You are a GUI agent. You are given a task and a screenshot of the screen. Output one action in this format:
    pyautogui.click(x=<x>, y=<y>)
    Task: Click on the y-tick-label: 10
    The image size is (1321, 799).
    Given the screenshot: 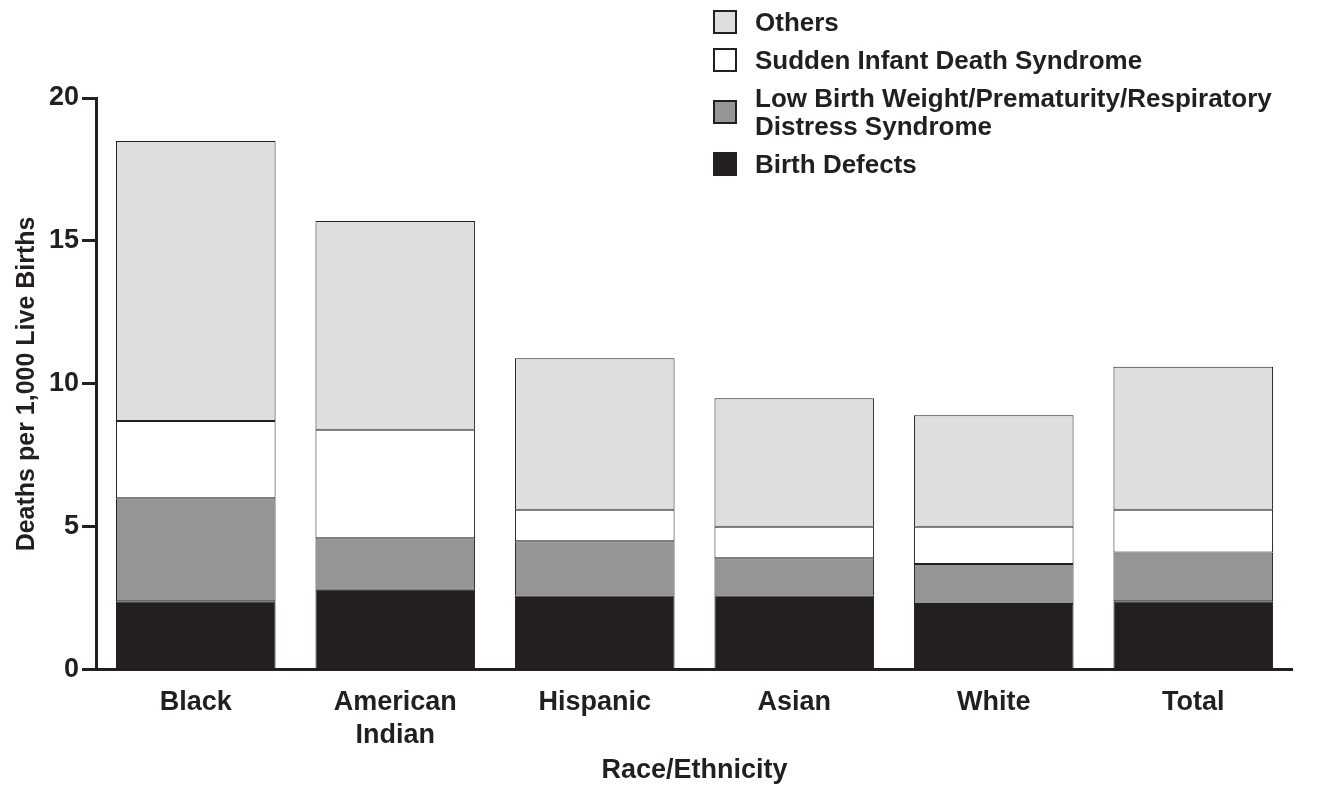 What is the action you would take?
    pyautogui.click(x=64, y=382)
    